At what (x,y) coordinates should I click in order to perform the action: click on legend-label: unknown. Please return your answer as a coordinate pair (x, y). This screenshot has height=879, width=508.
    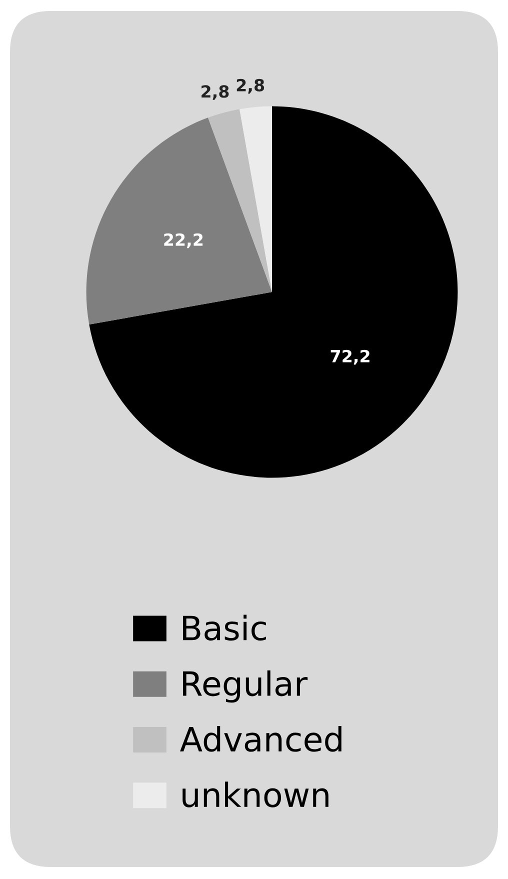
    Looking at the image, I should click on (255, 795).